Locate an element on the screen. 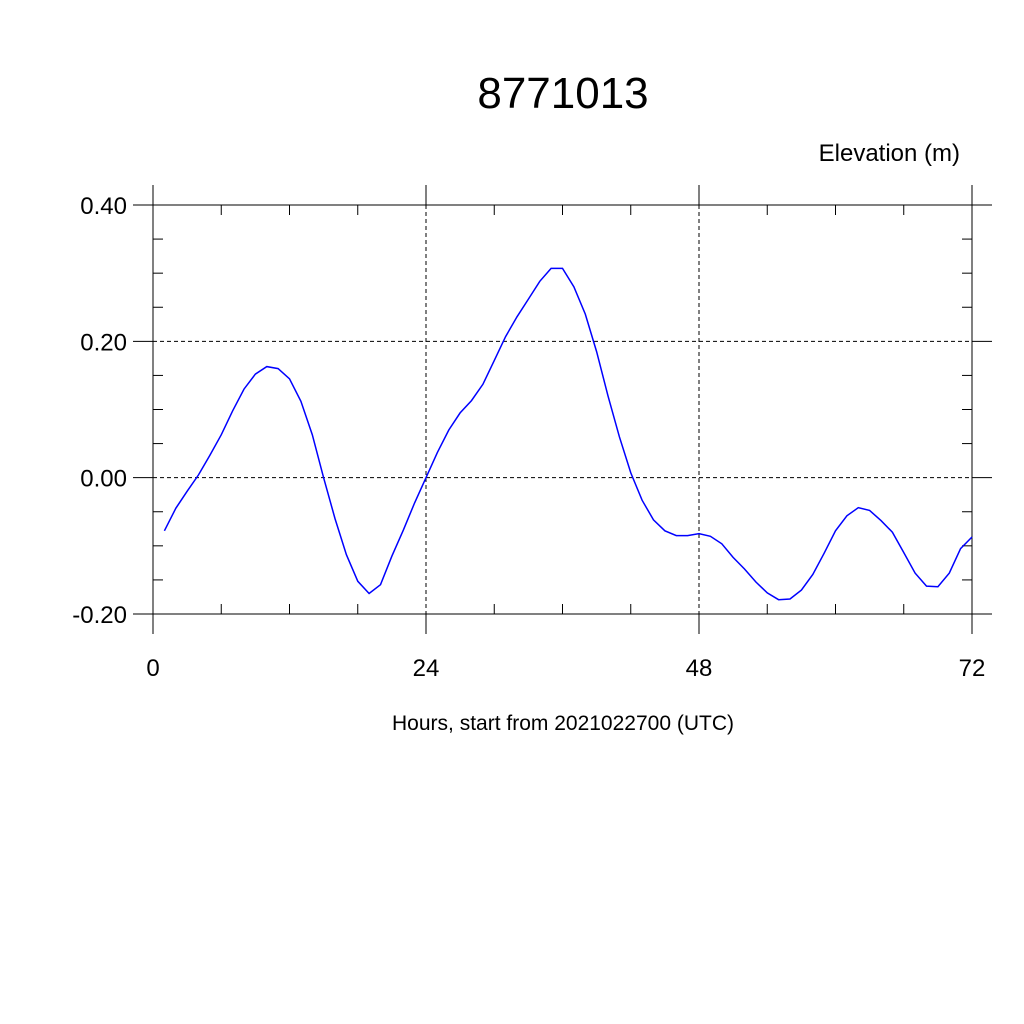  x-tick-label: 72 is located at coordinates (972, 668).